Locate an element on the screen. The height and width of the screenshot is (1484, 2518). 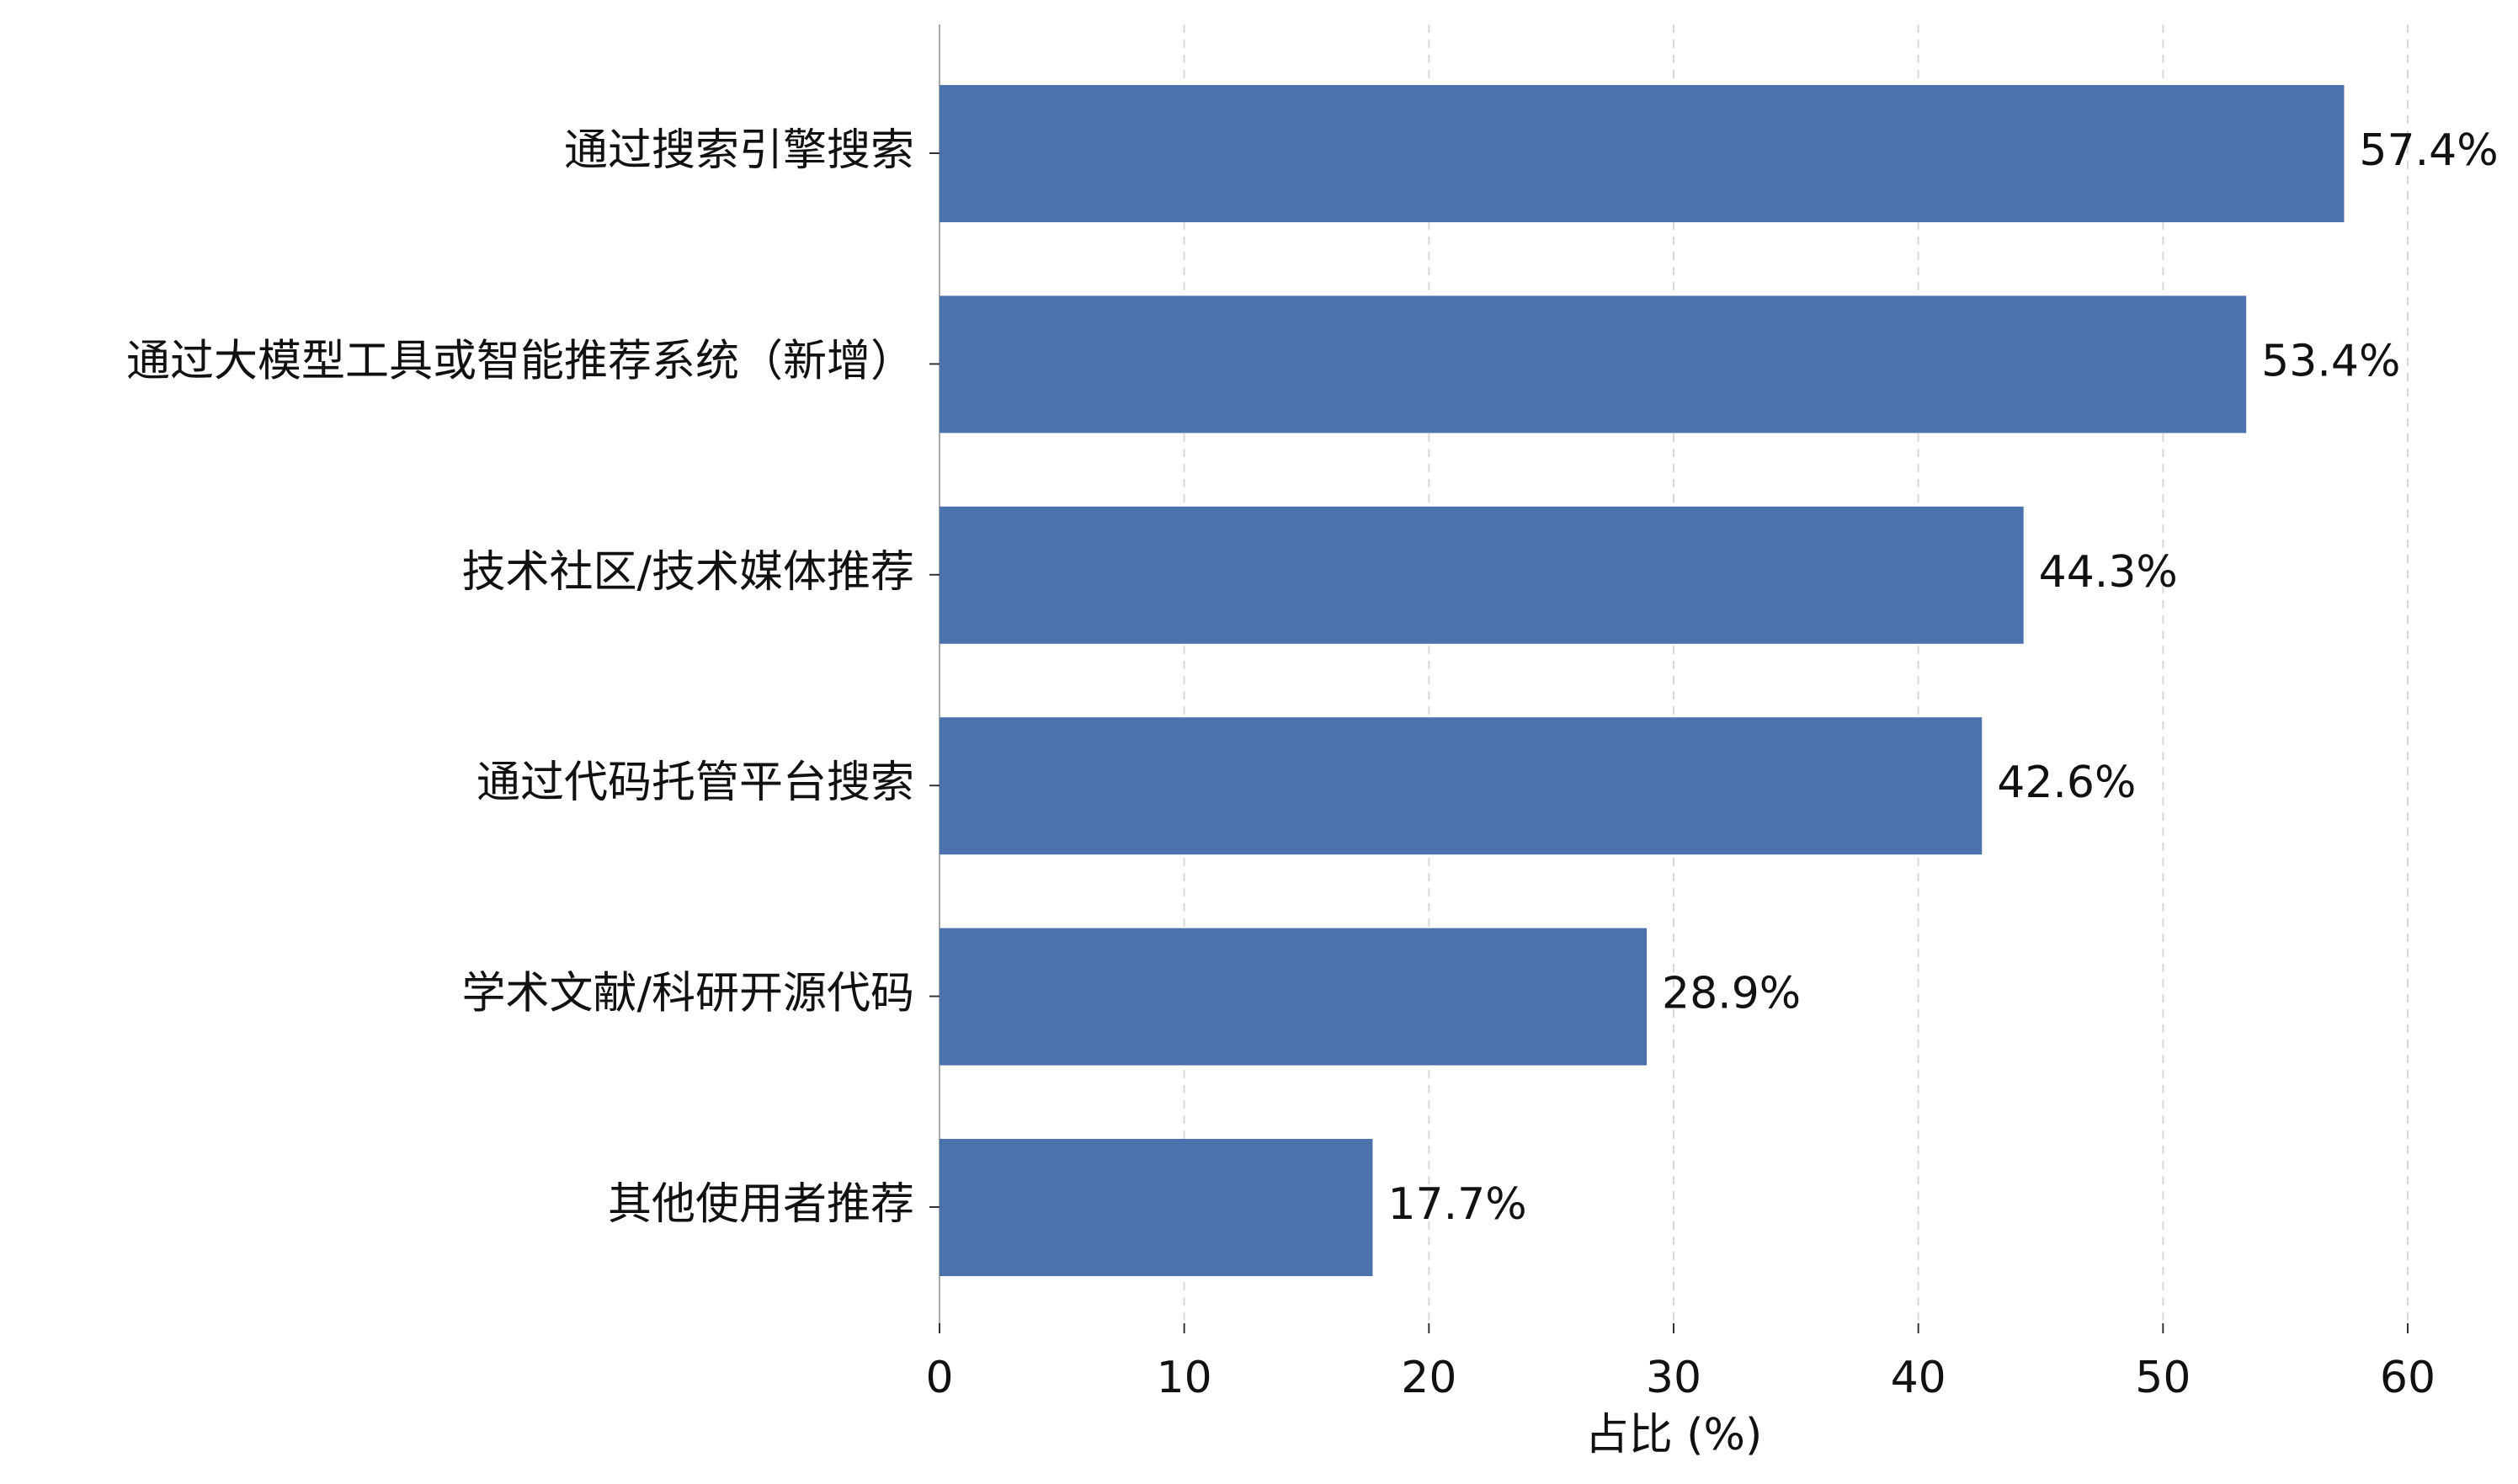
y-tick-label: 其他使用者推荐 is located at coordinates (761, 1204).